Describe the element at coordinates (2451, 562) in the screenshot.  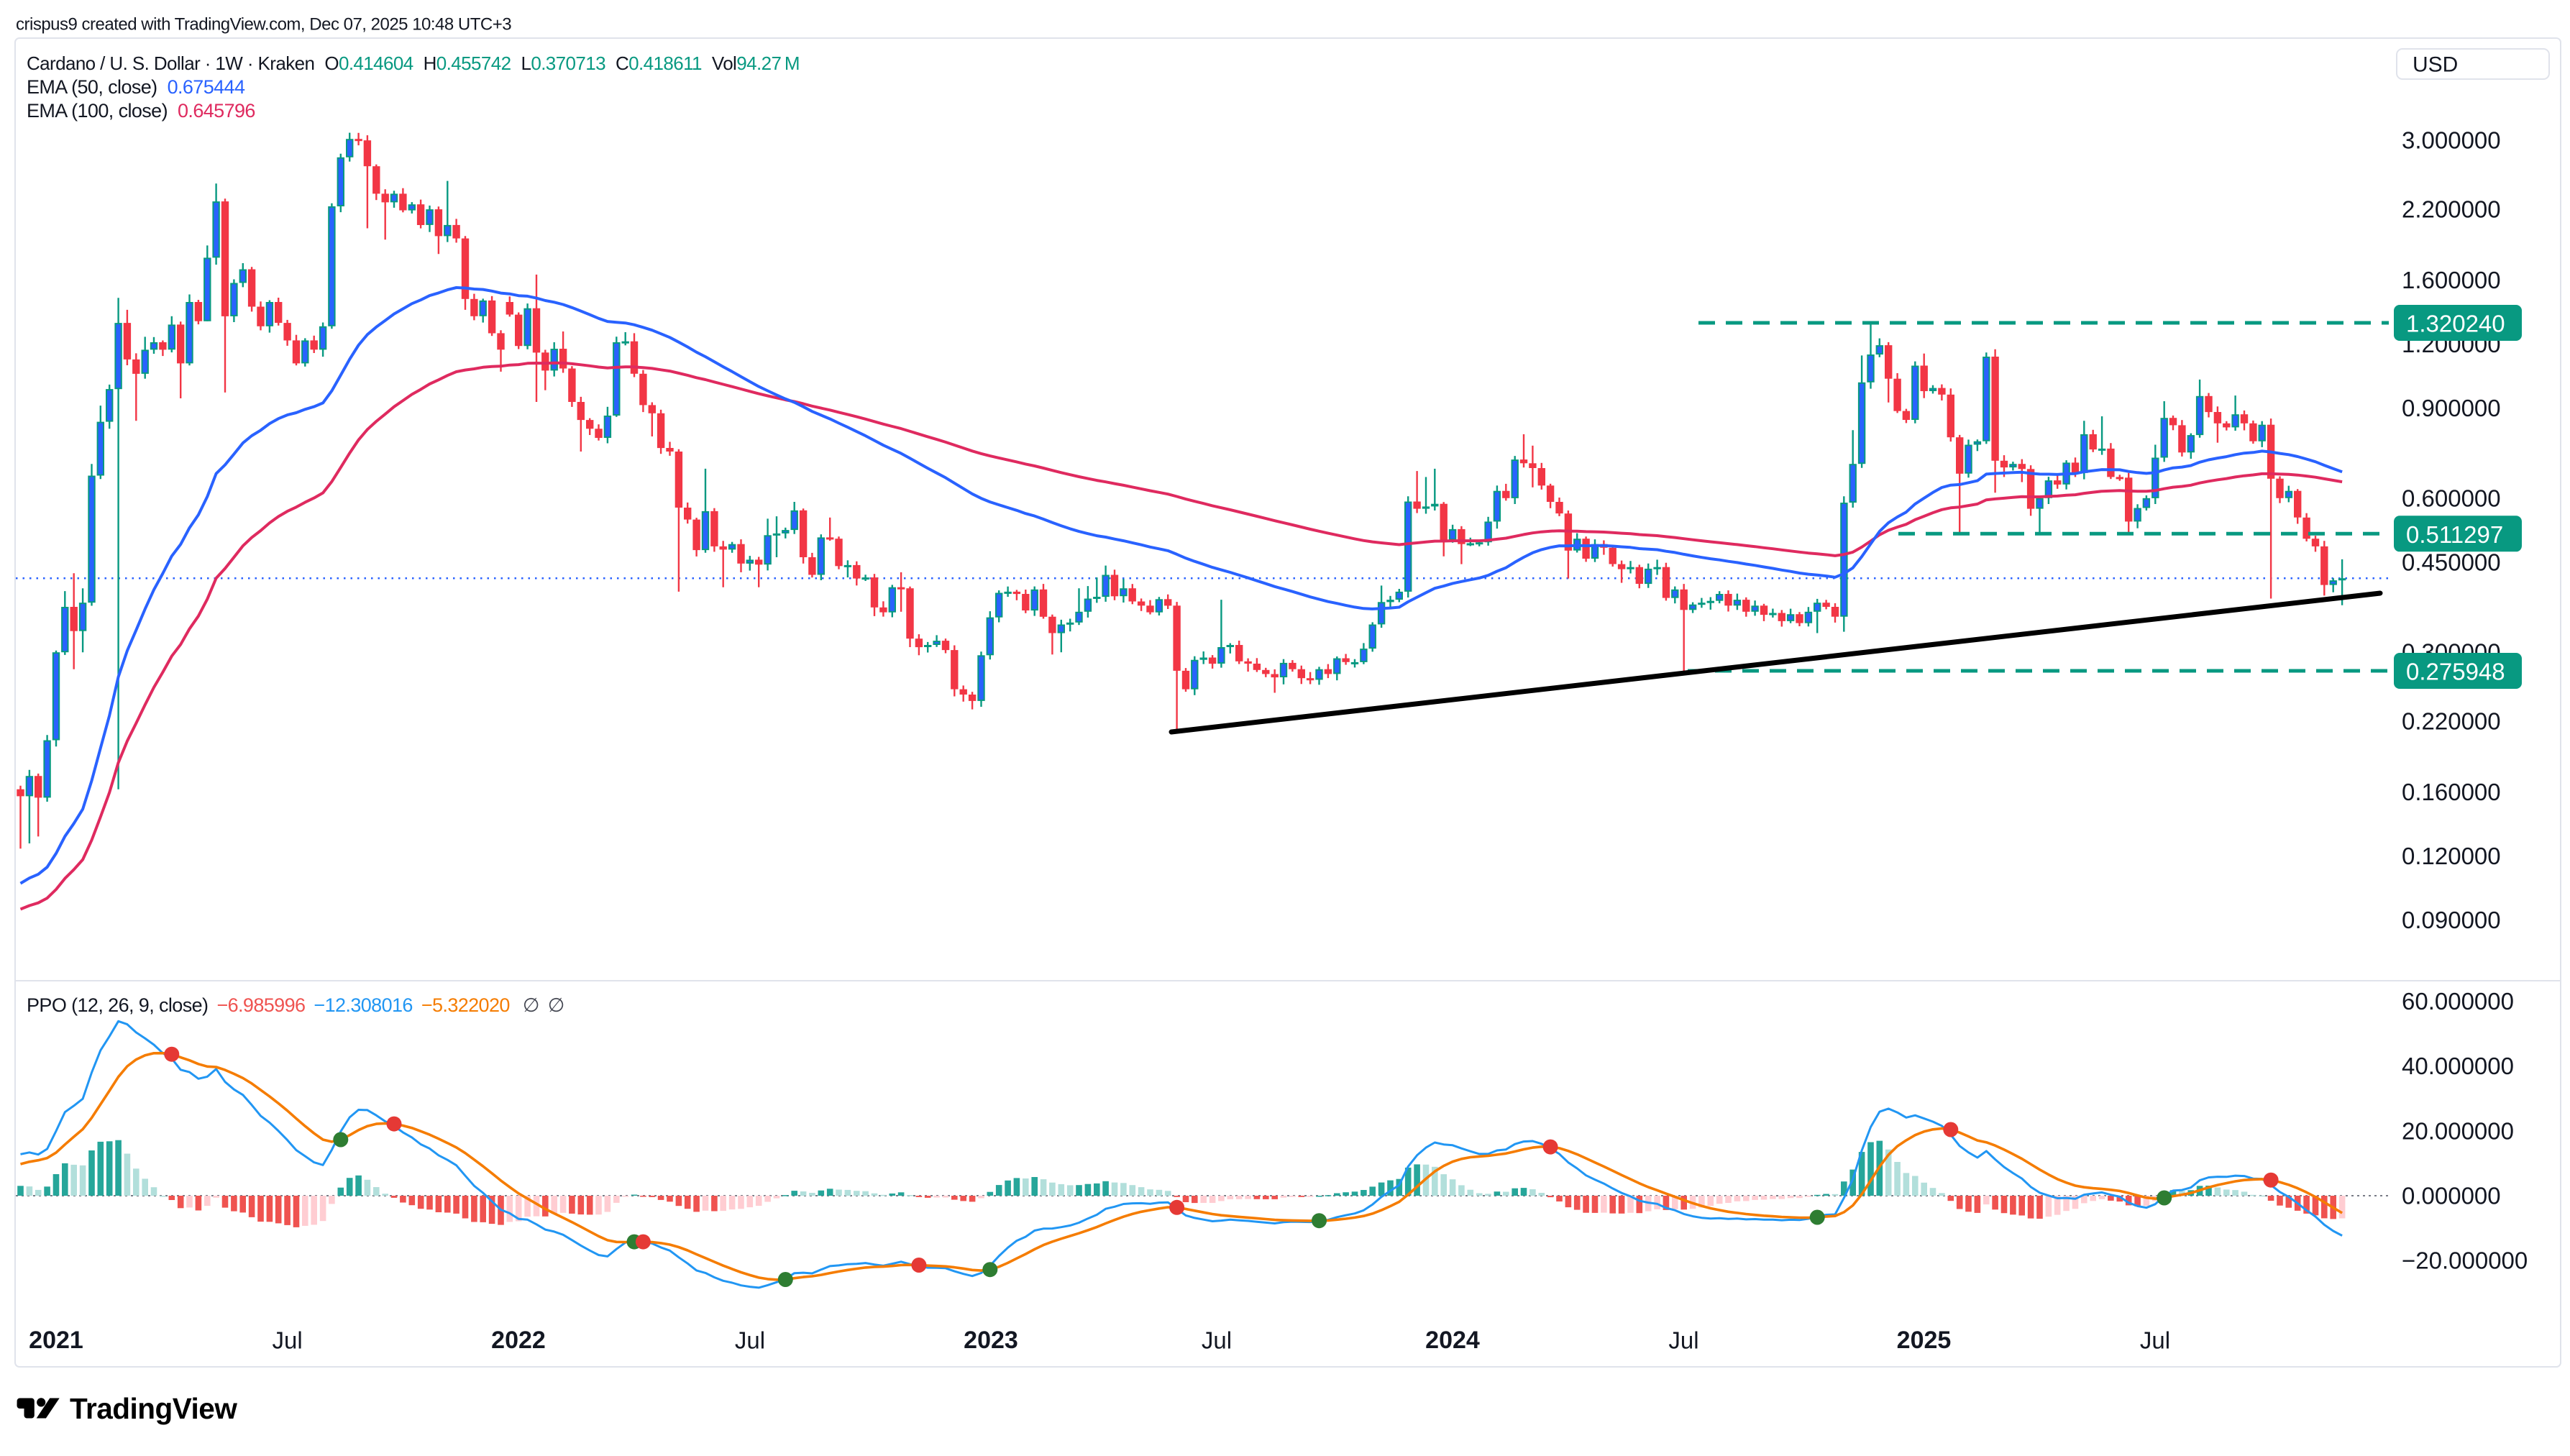
I see `svg-text: 0.450000` at that location.